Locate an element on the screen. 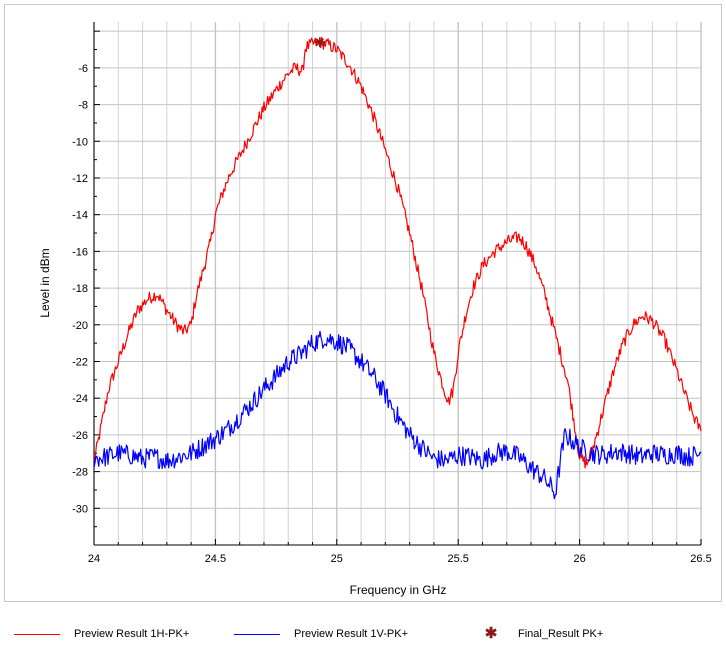 Image resolution: width=726 pixels, height=646 pixels. legend-swatch-blue is located at coordinates (257, 634).